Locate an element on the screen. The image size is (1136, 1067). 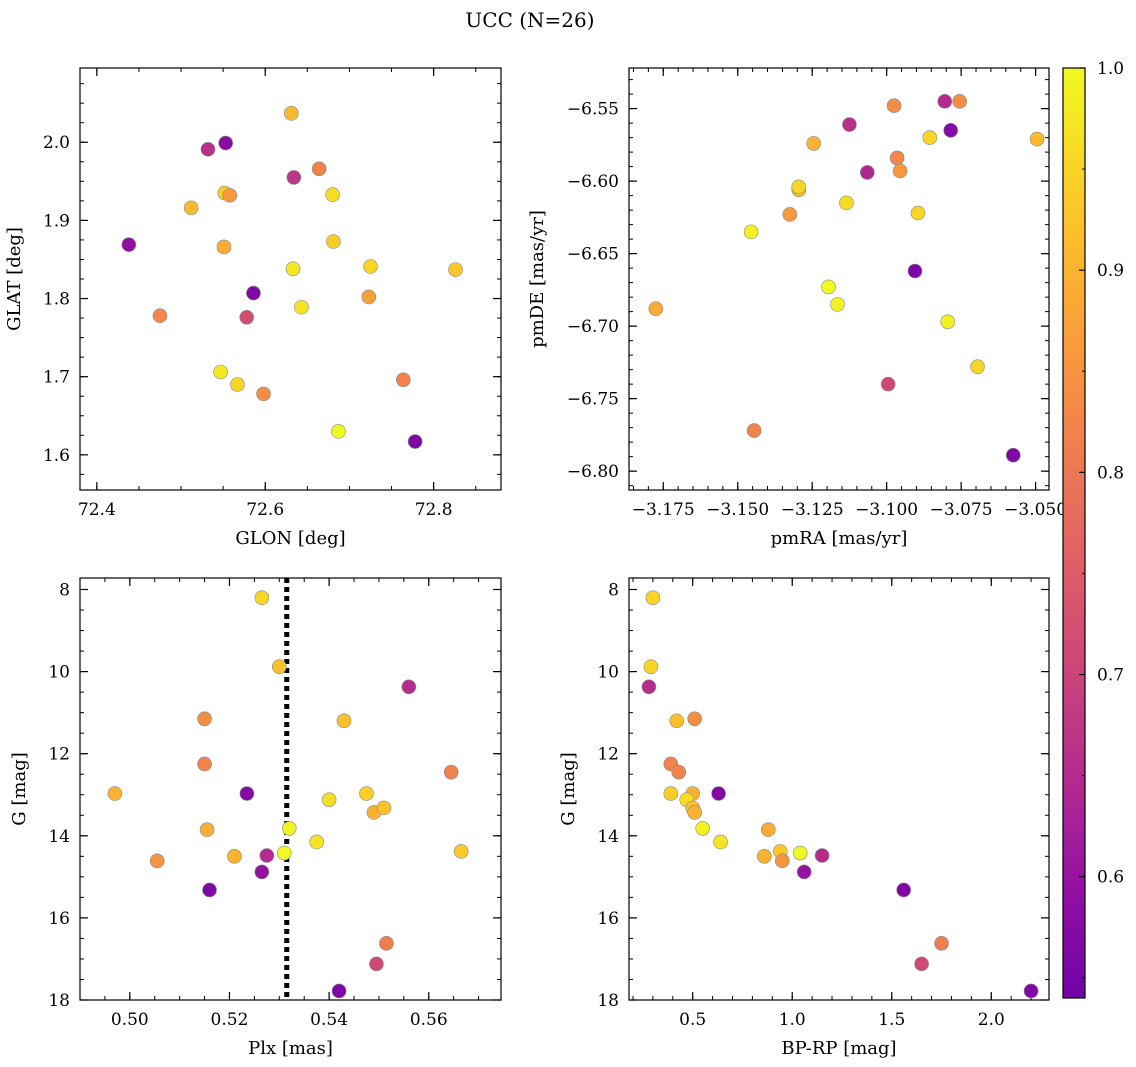
y-tick-label: −6.80 is located at coordinates (593, 472).